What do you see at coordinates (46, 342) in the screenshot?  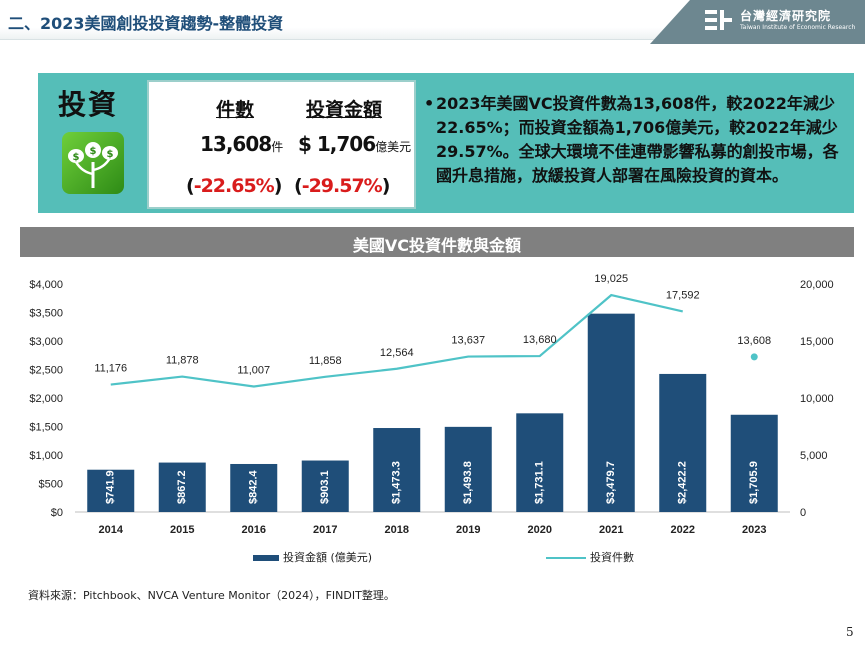 I see `left-tick-label: $3,000` at bounding box center [46, 342].